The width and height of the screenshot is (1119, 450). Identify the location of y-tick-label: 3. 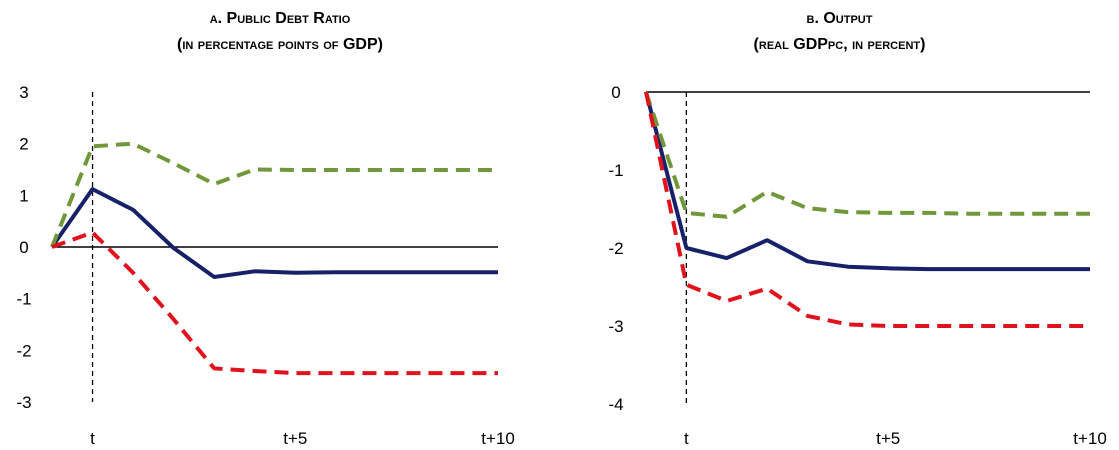
(23, 92).